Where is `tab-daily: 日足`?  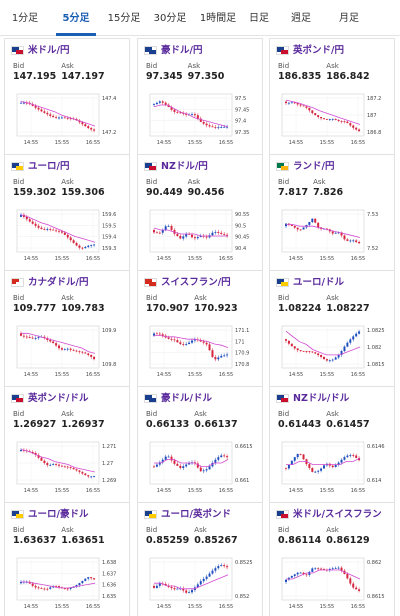
tab-daily: 日足 is located at coordinates (259, 18).